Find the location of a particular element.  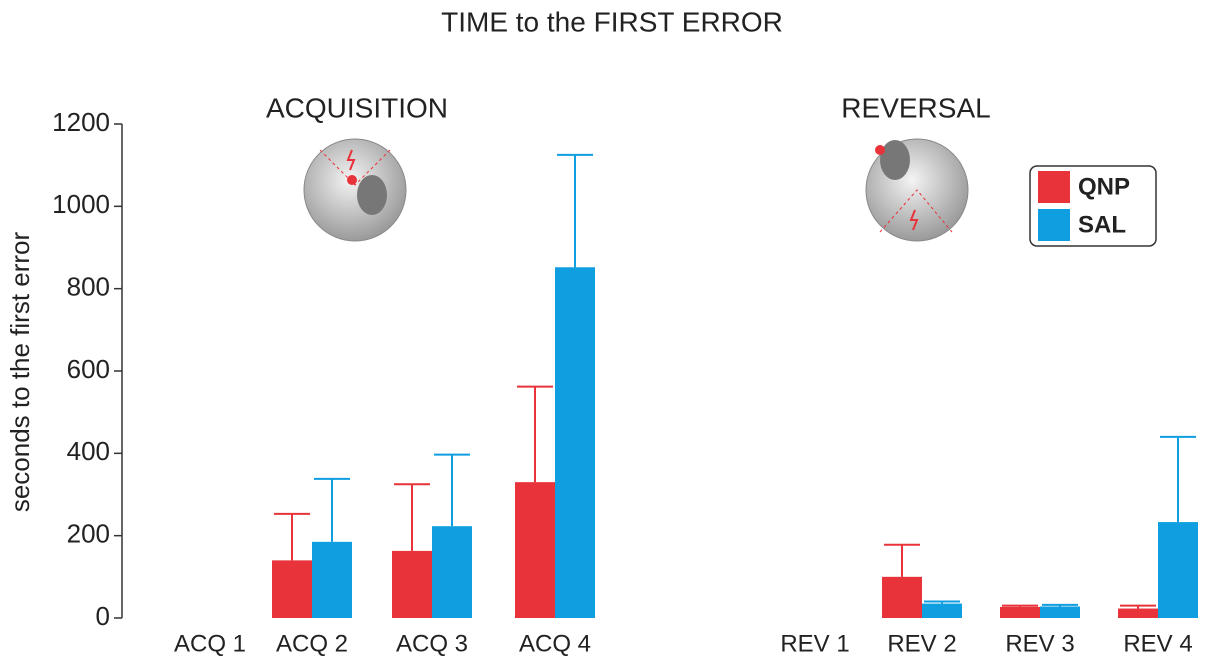

y-tick-label: 800 is located at coordinates (88, 287).